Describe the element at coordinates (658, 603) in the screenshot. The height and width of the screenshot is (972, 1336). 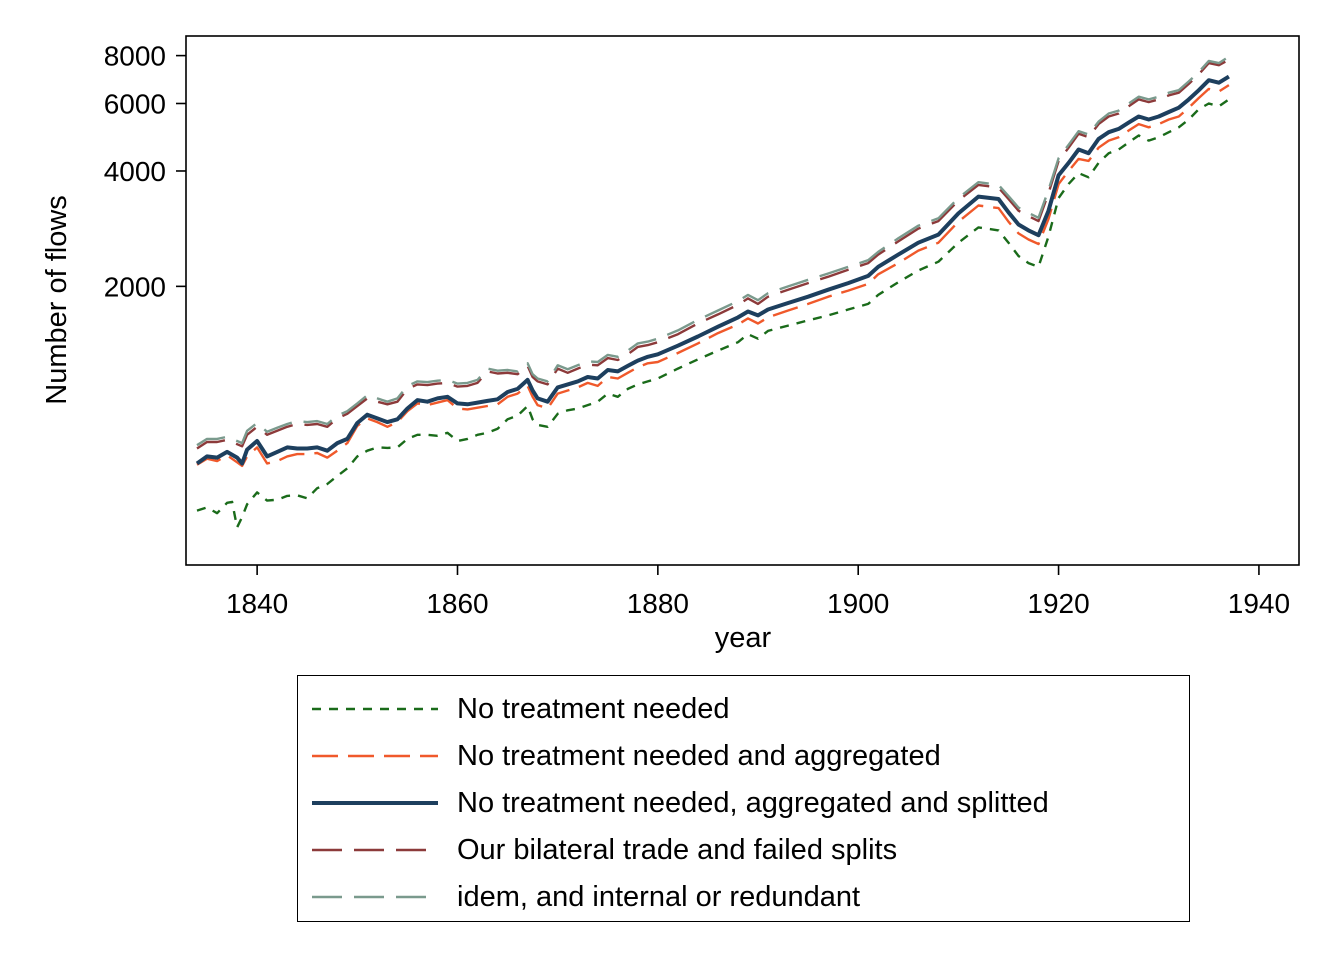
I see `x-tick-label: 1880` at that location.